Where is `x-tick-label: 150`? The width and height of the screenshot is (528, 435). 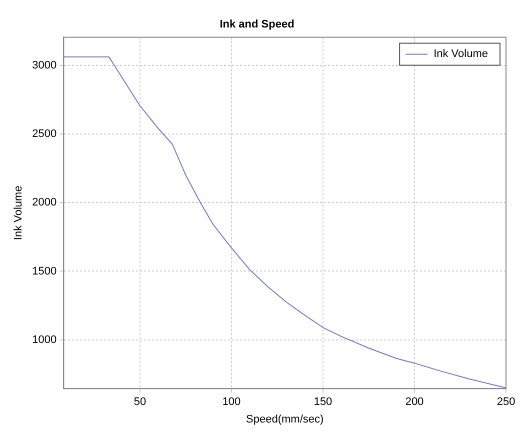
x-tick-label: 150 is located at coordinates (323, 402).